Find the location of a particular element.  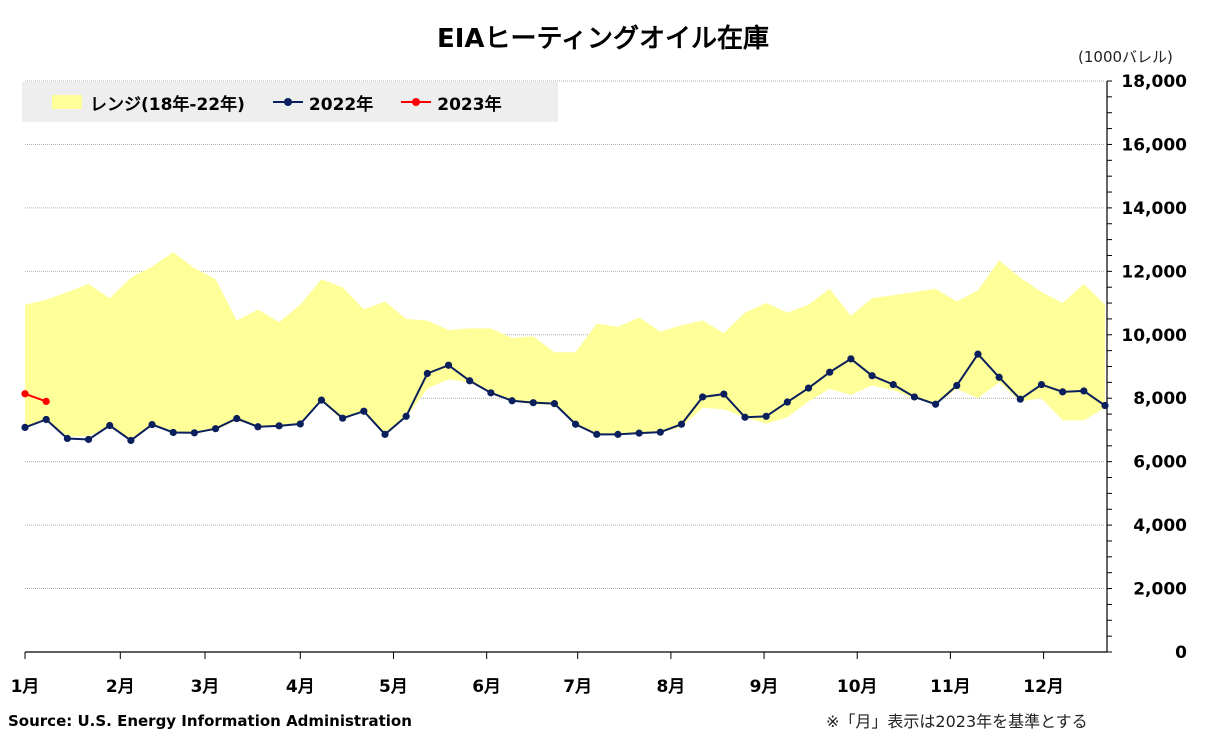

legend-item-2023: 2023年 is located at coordinates (451, 102).